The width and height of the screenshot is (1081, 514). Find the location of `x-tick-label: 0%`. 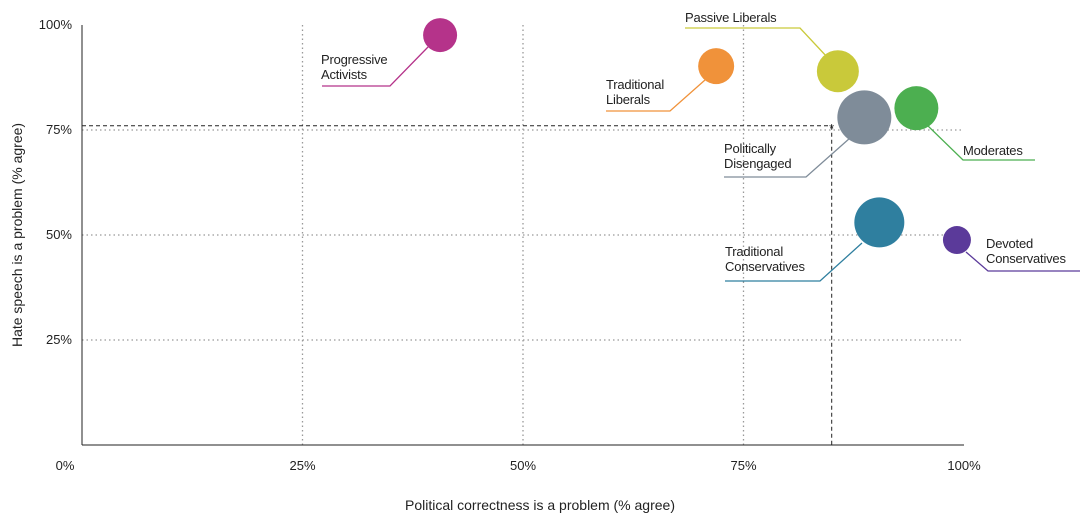

x-tick-label: 0% is located at coordinates (65, 465).